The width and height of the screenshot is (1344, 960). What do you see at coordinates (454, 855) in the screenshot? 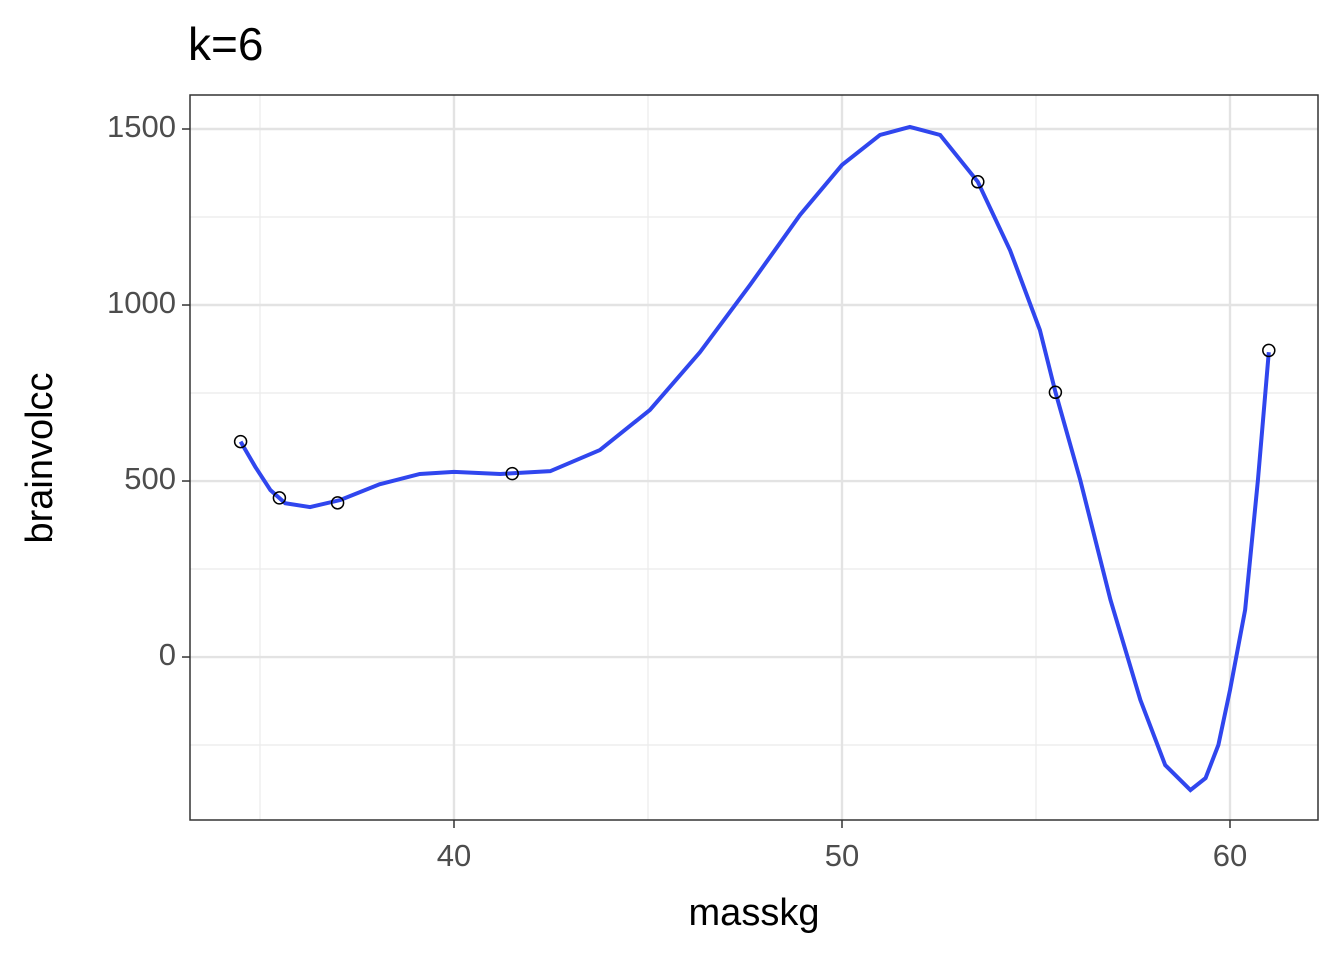
I see `x-tick-label: 40` at bounding box center [454, 855].